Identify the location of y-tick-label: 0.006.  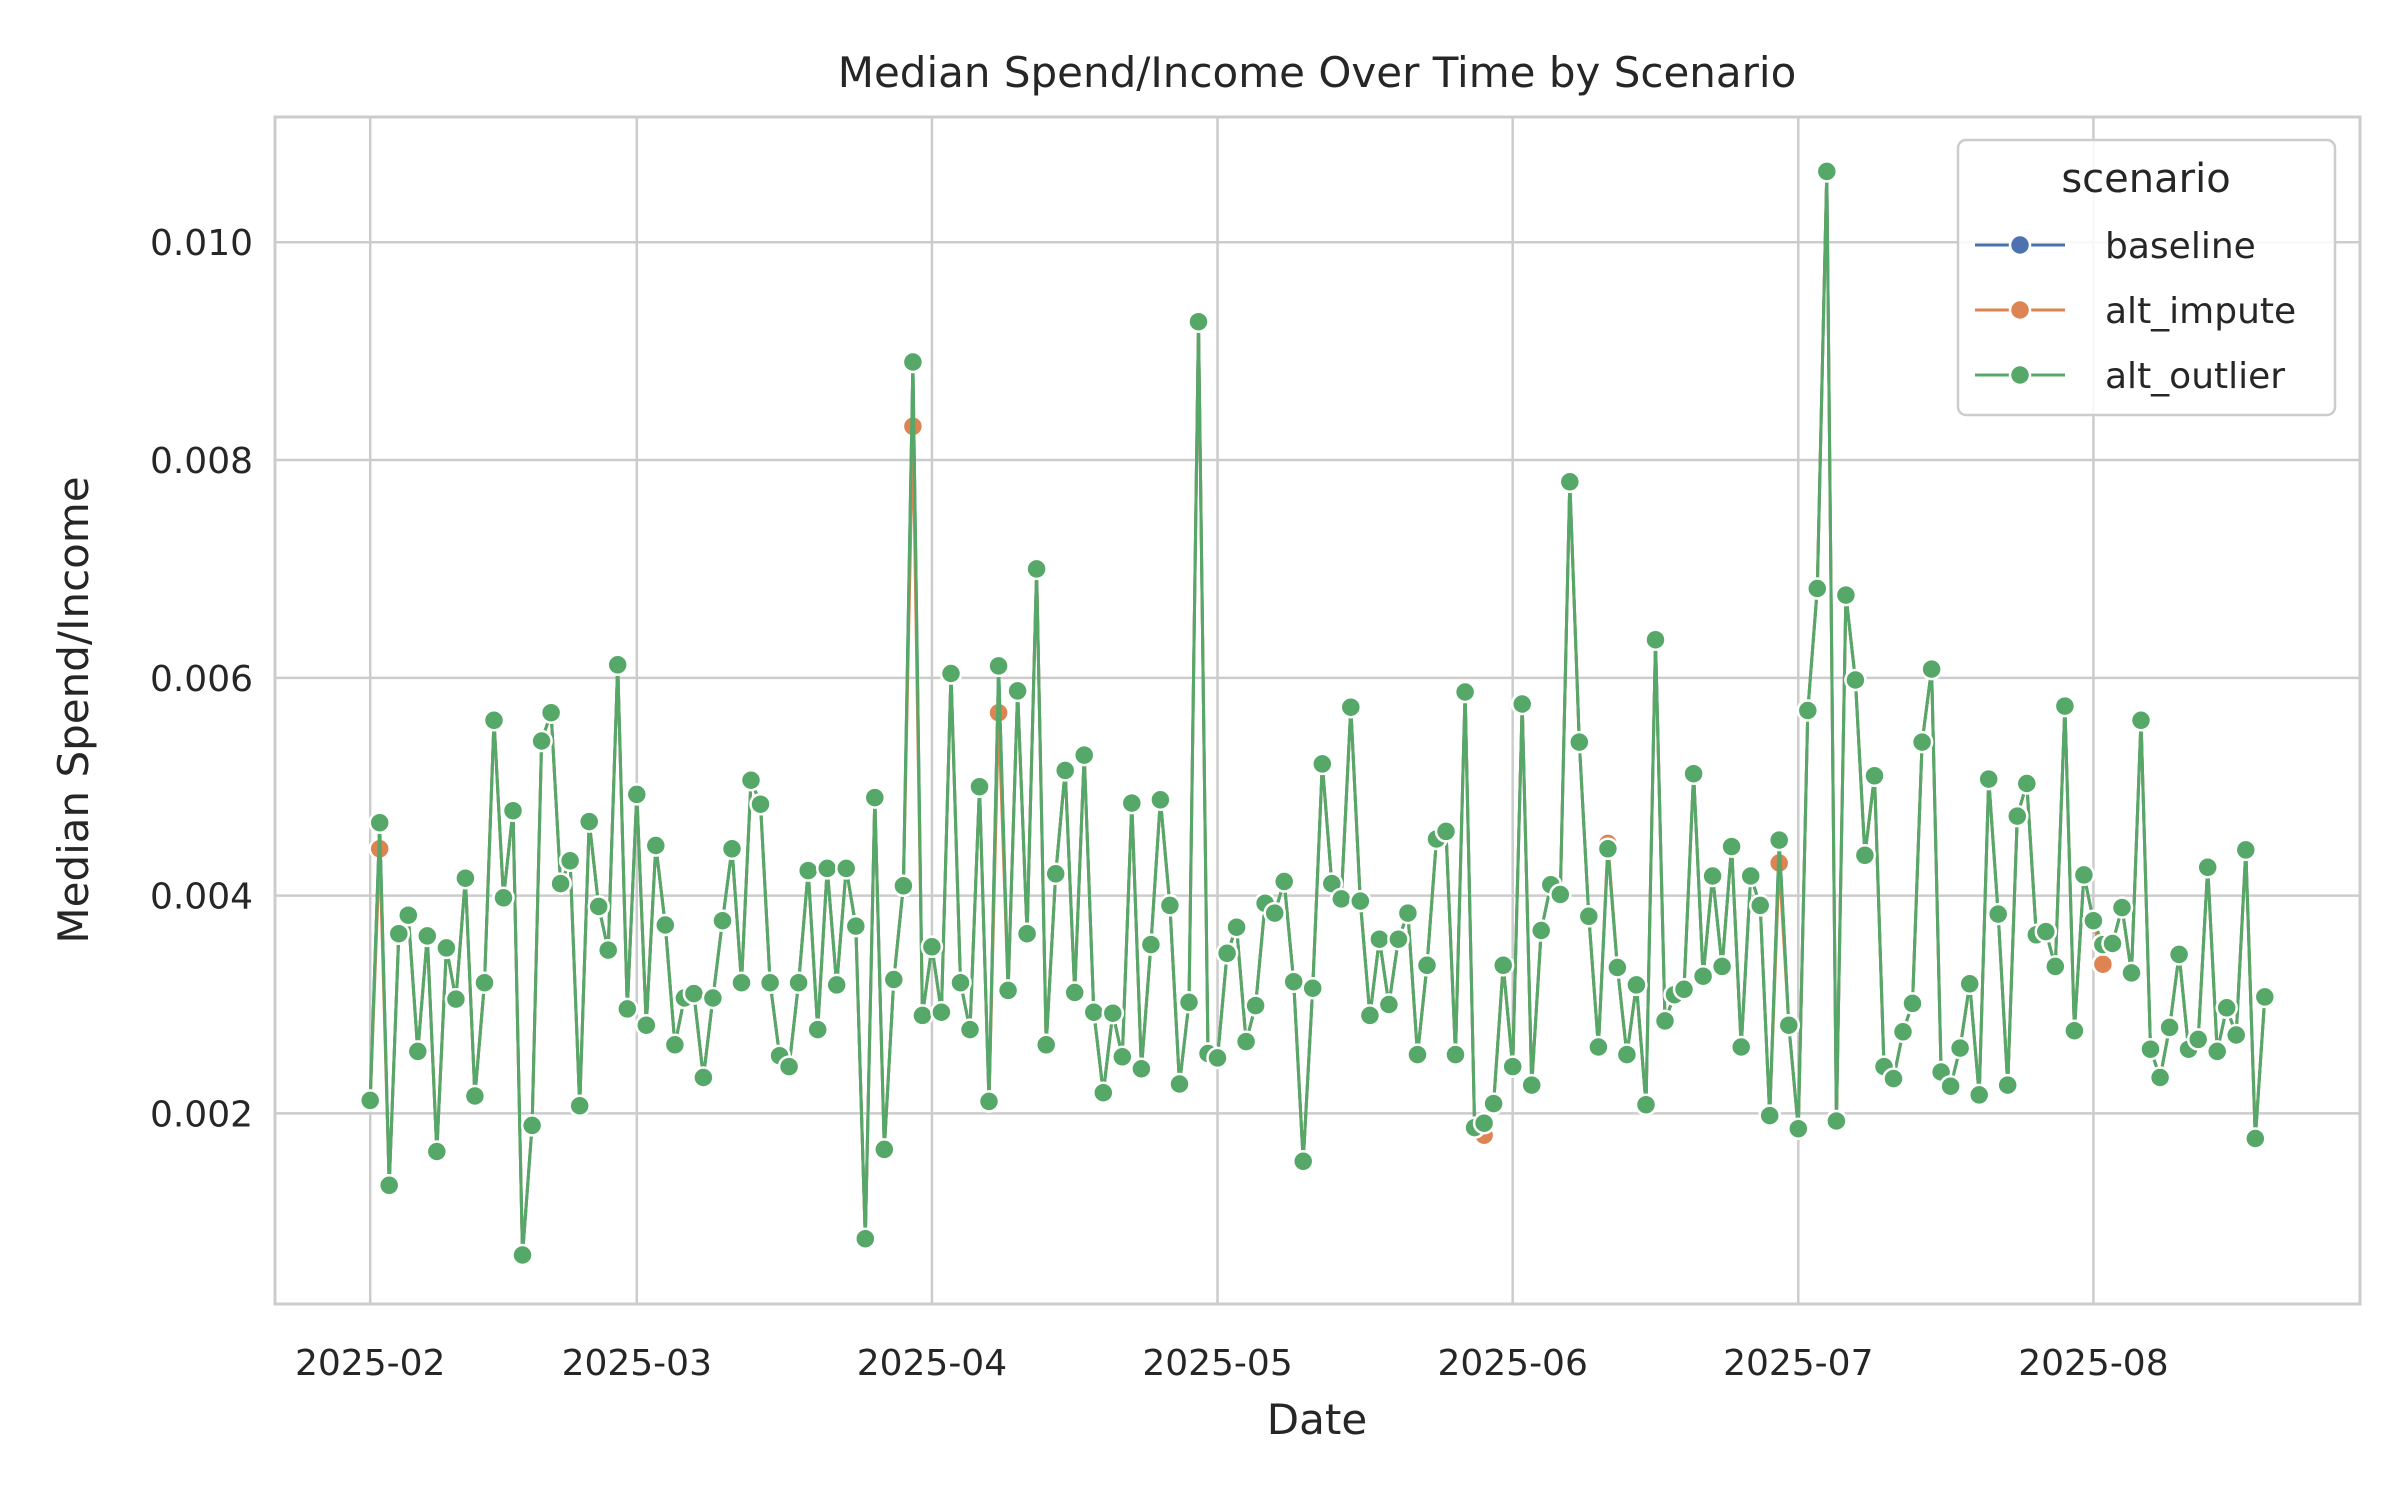
(201, 679).